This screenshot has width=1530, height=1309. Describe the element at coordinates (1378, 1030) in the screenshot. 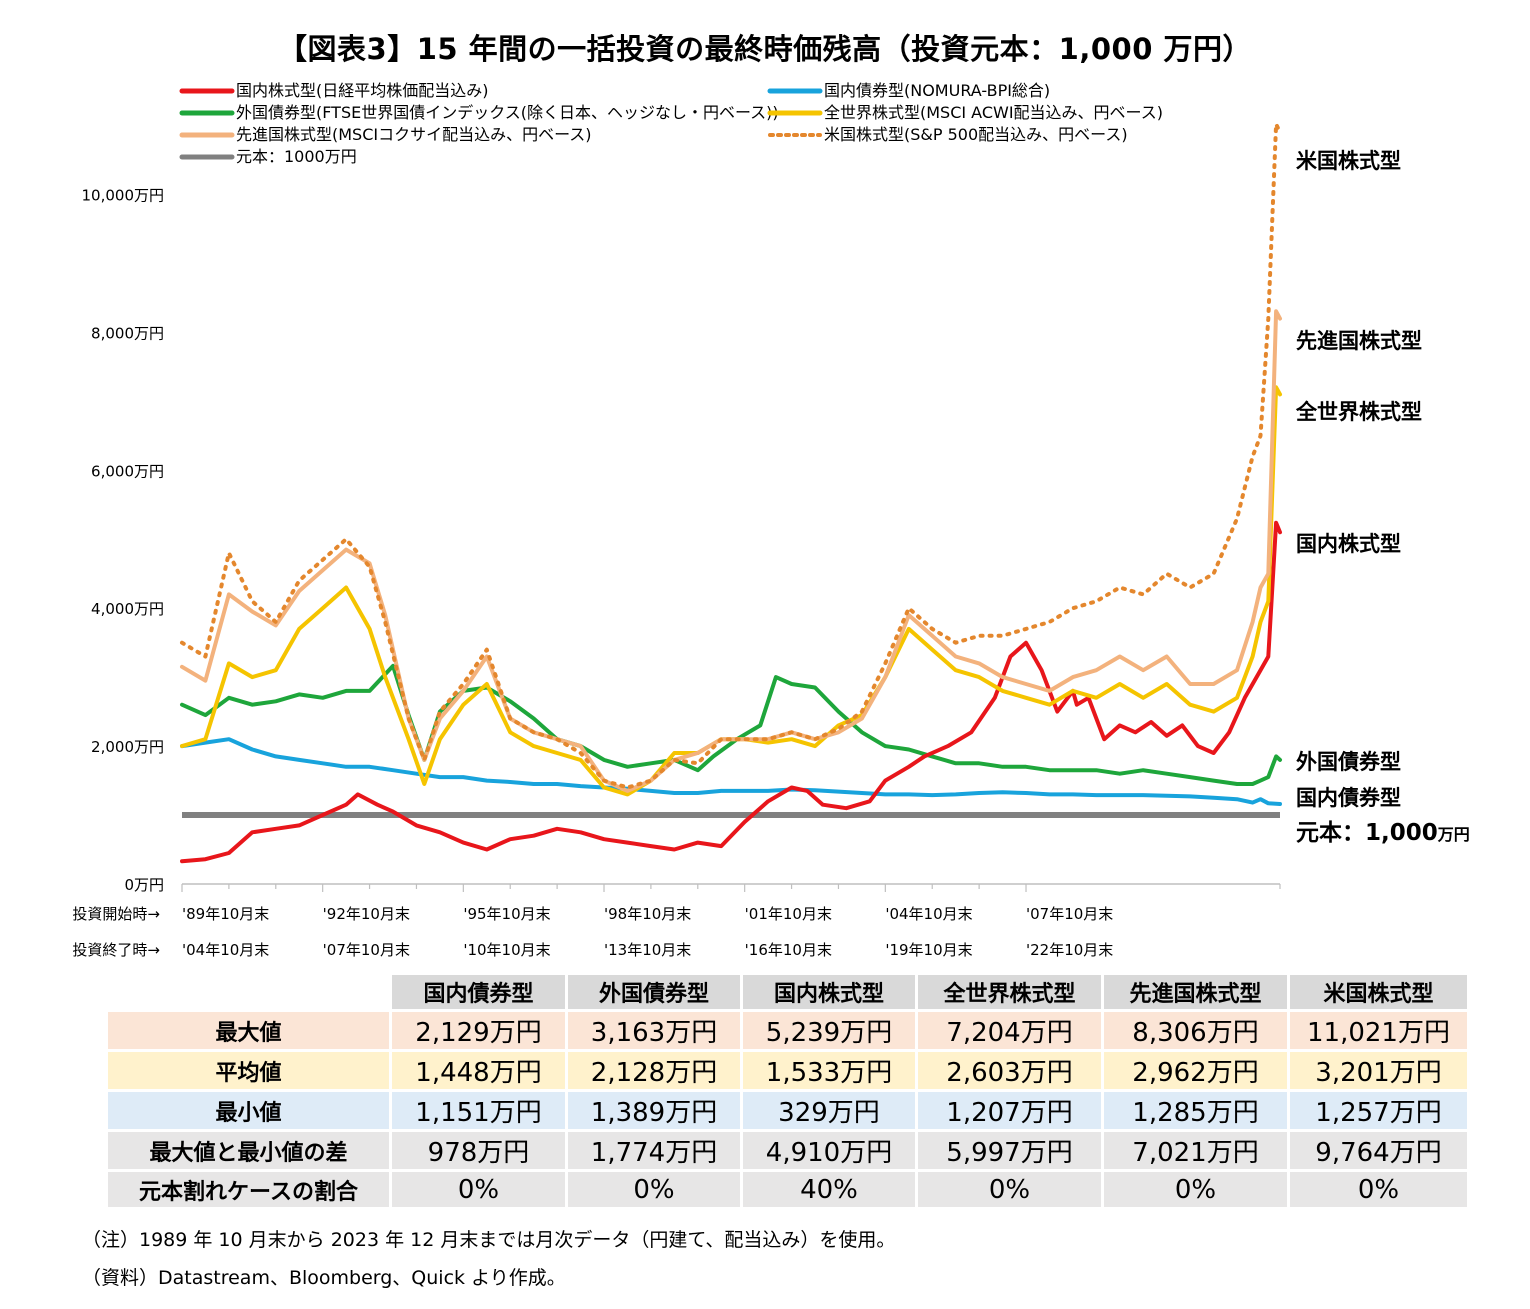

I see `table-cell: 11,021万円` at that location.